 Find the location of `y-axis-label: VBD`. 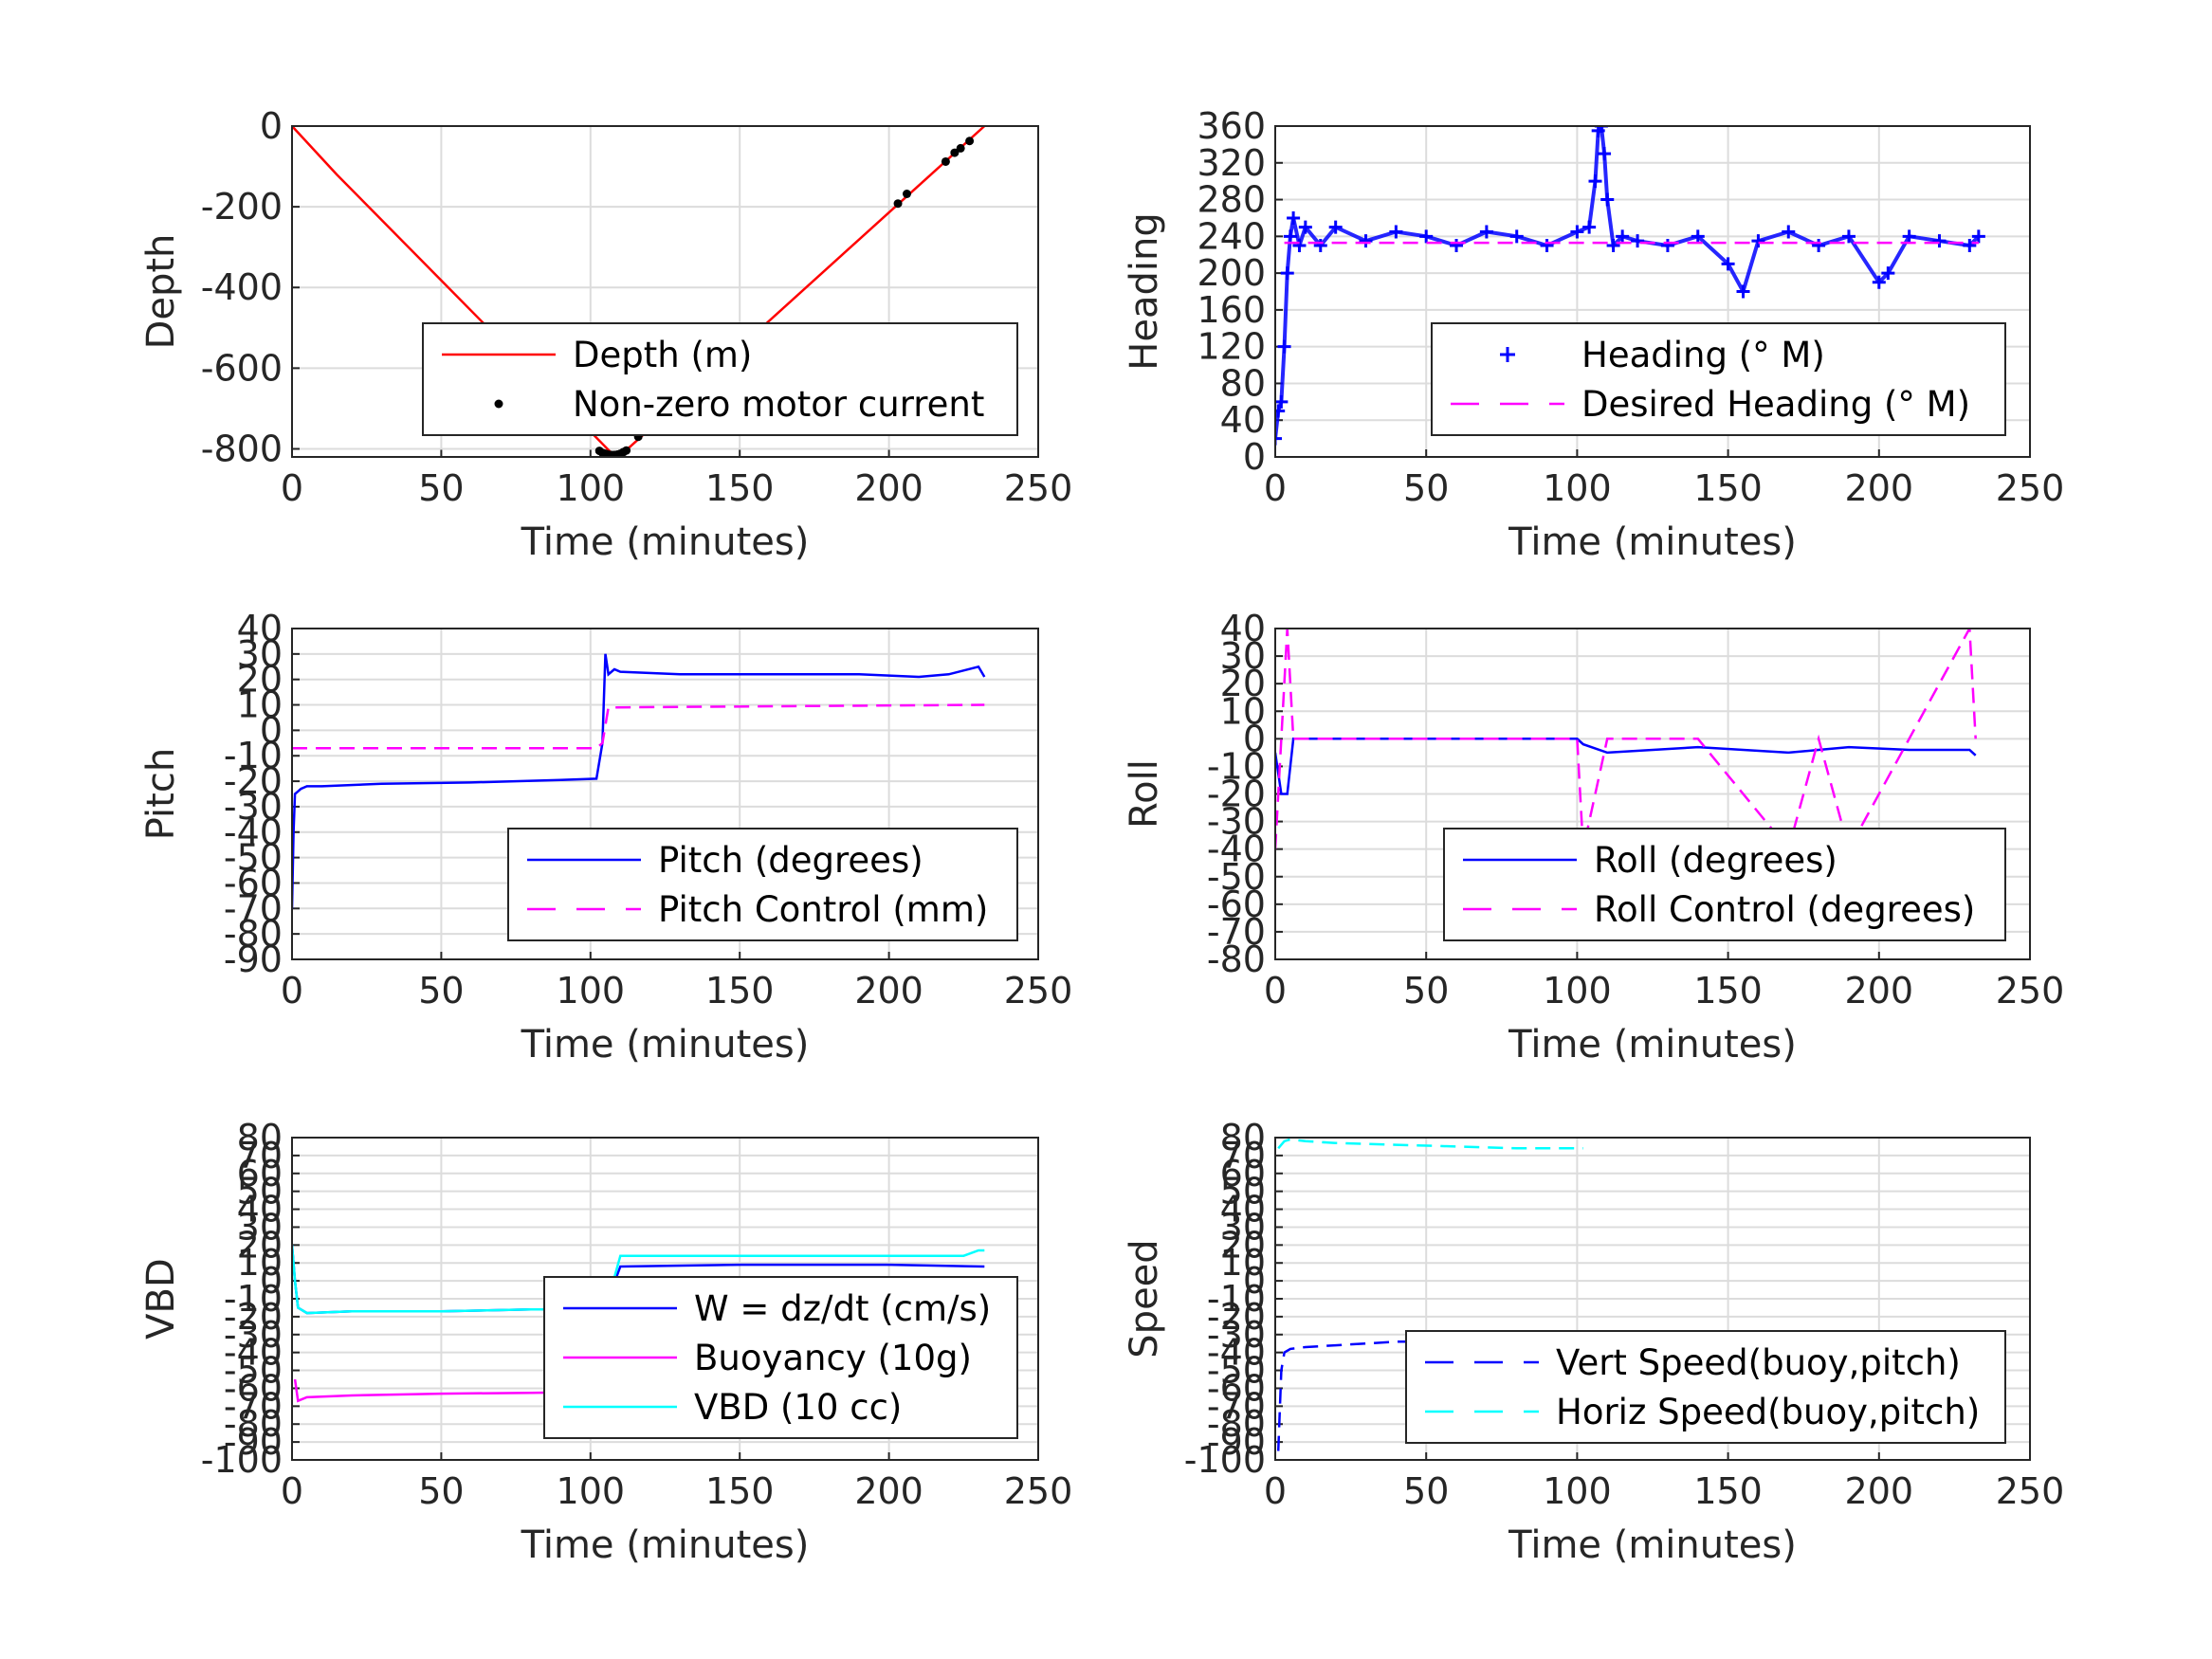

y-axis-label: VBD is located at coordinates (161, 1299).